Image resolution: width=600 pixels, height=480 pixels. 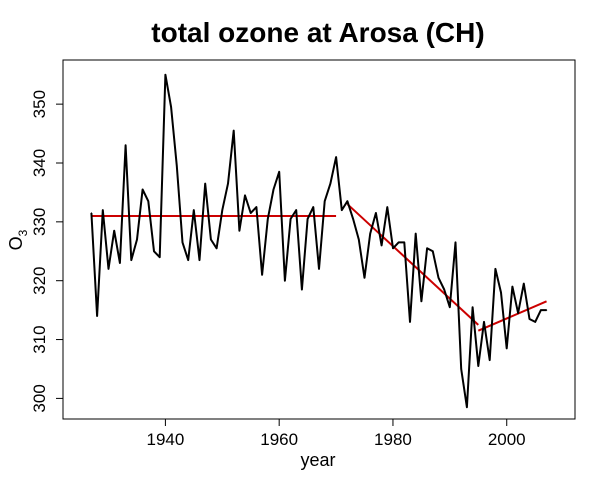 I want to click on y-axis-label: O3, so click(x=18, y=239).